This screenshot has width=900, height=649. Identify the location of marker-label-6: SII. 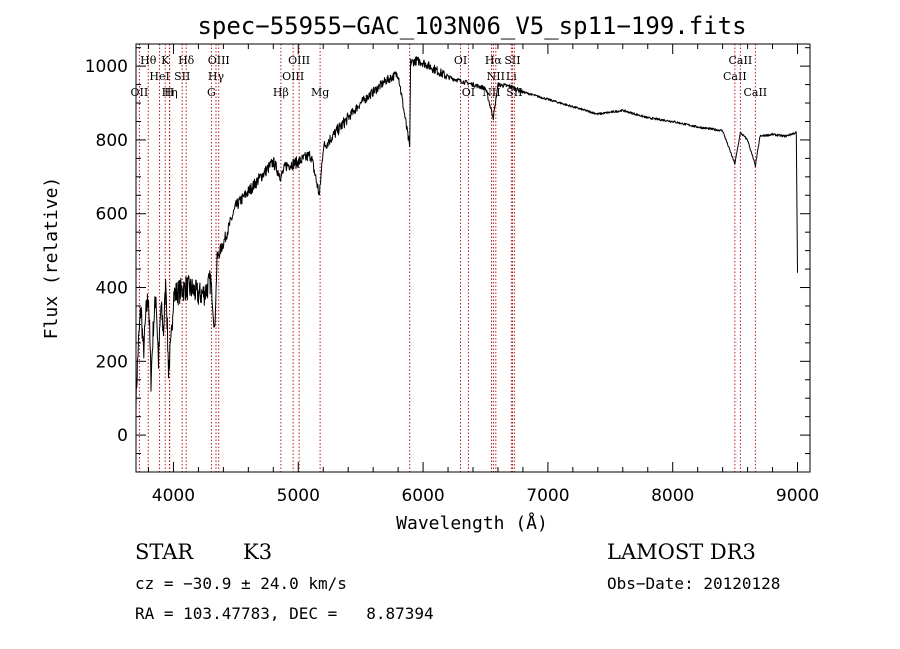
(182, 76).